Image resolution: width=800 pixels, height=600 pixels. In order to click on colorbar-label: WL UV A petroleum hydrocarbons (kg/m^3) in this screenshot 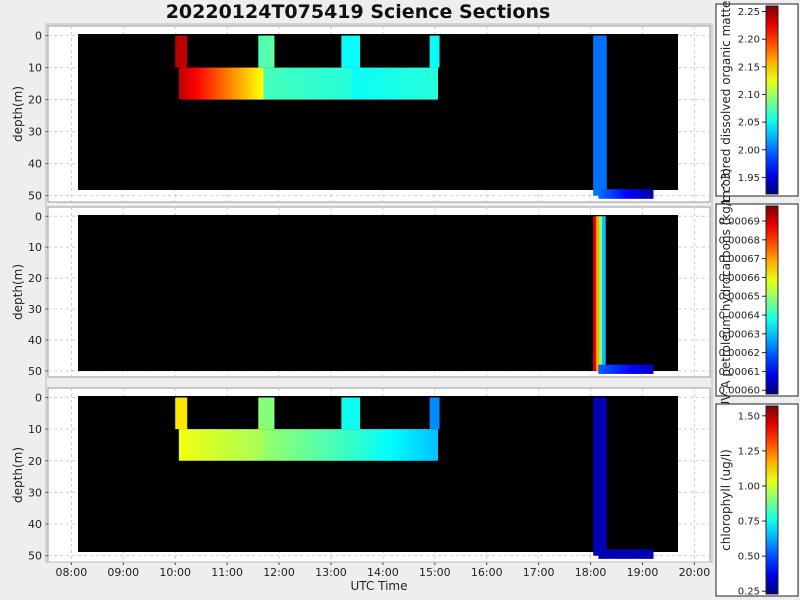, I will do `click(726, 300)`.